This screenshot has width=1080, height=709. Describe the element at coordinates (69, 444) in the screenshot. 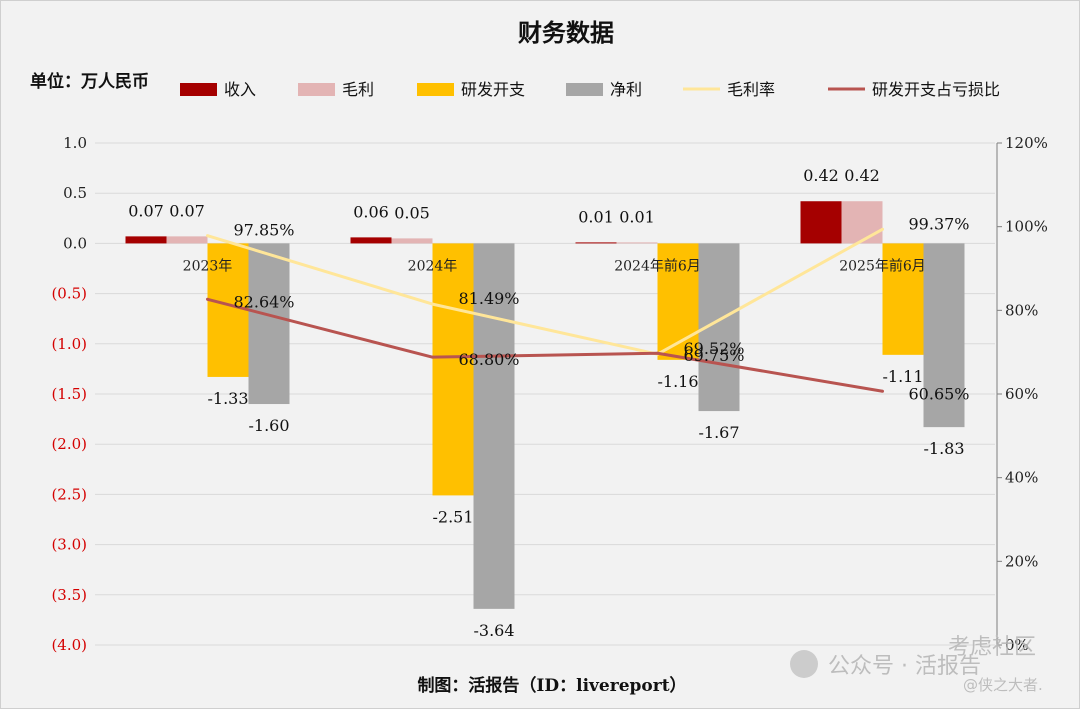

I see `y-tick-label: (2.0)` at that location.